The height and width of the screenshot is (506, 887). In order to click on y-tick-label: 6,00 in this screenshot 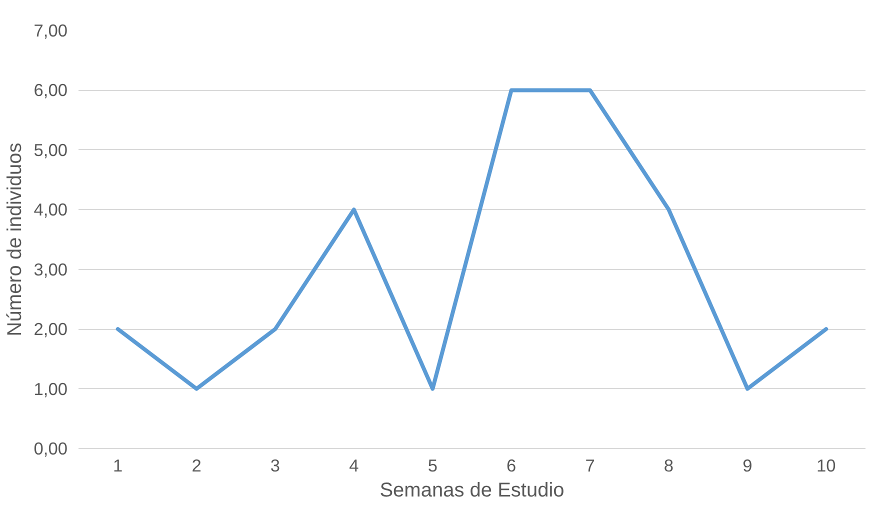, I will do `click(51, 90)`.